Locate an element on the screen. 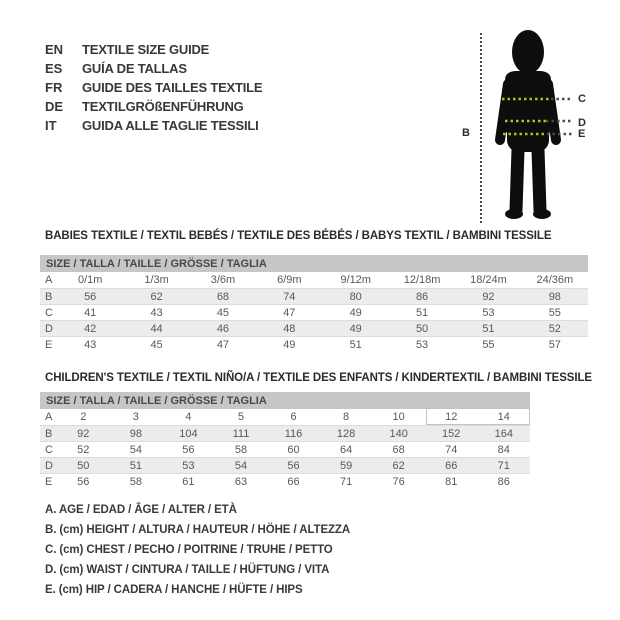  legend-row: A. AGE / EDAD / ÂGE / ALTER / ETÀ is located at coordinates (141, 510).